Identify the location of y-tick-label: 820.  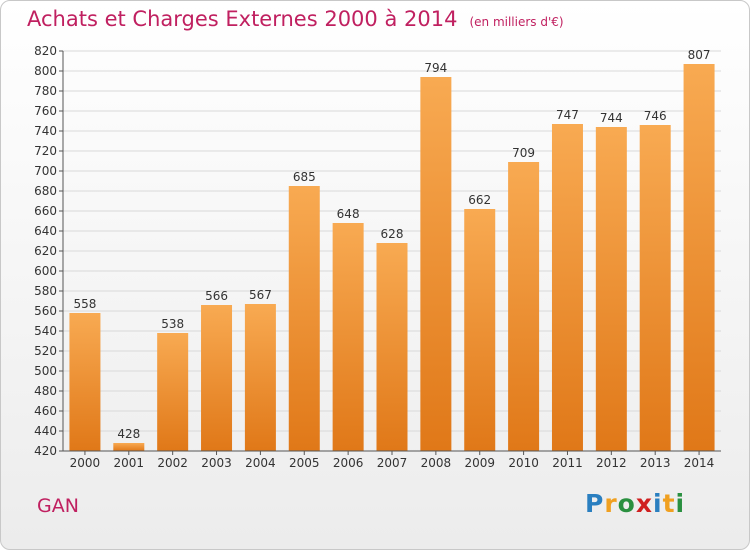
(45, 51).